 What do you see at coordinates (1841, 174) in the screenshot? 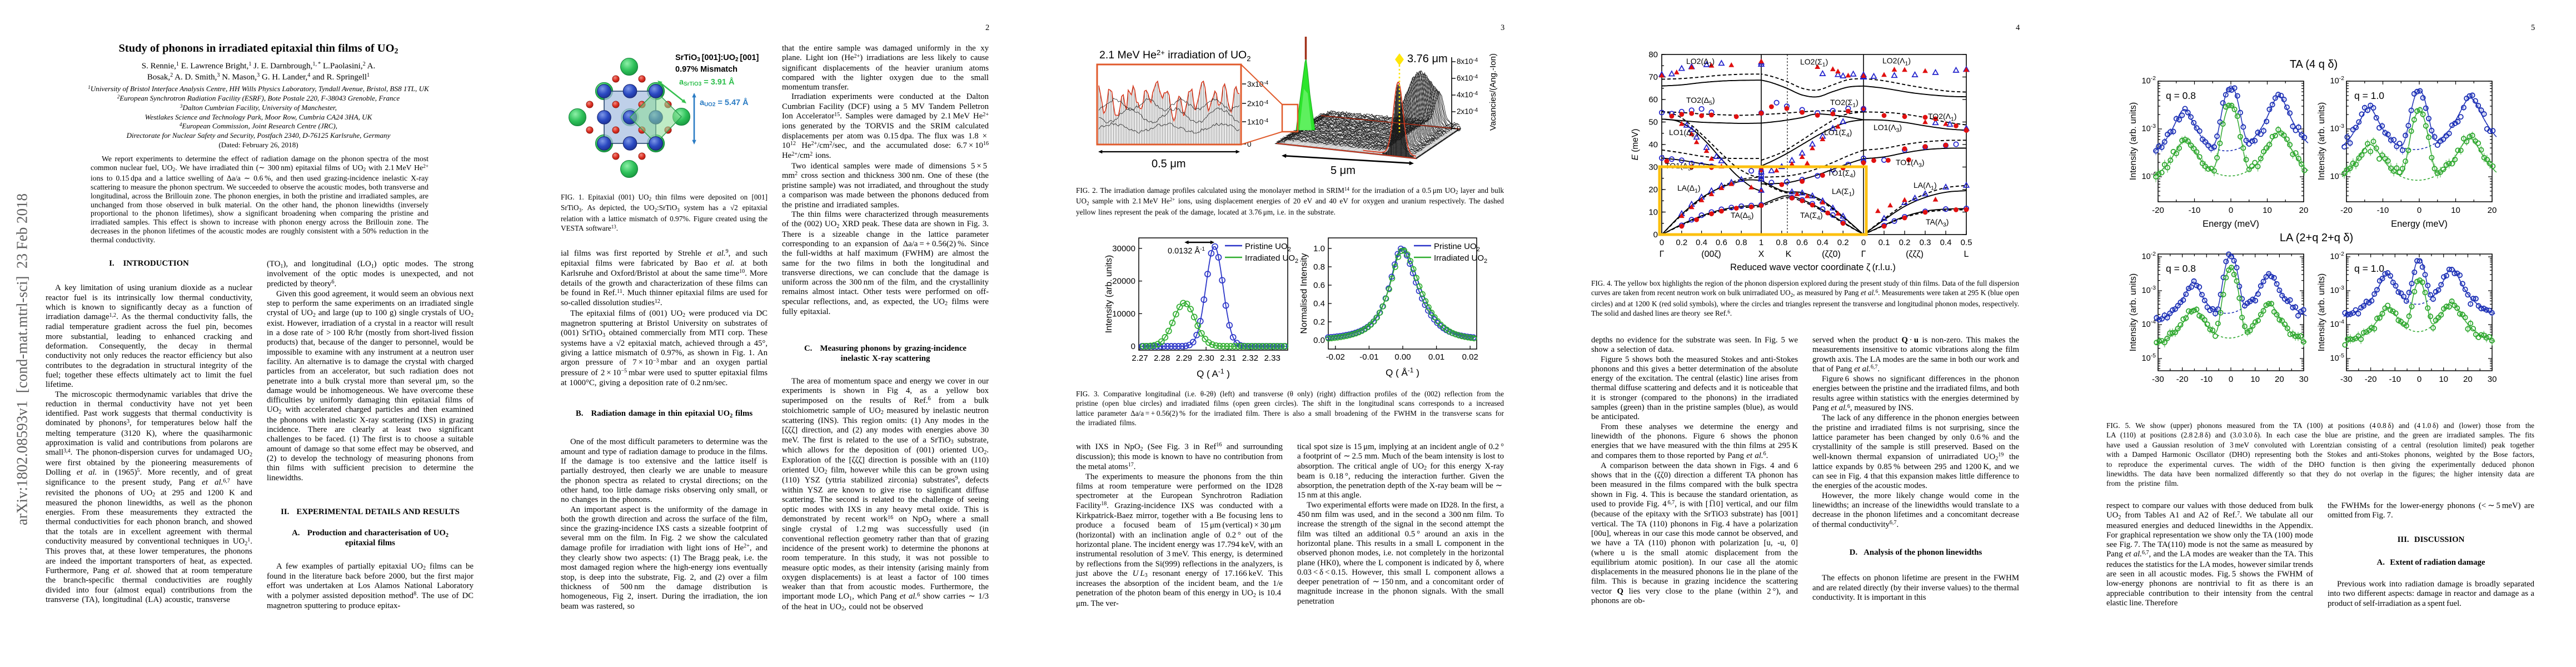
I see `svg-text: TO1(Σ4)` at bounding box center [1841, 174].